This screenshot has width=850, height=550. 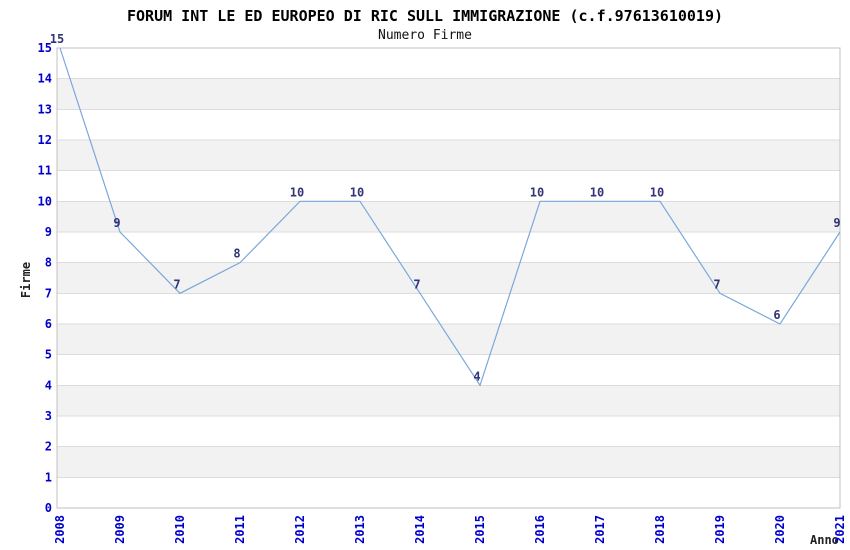 I want to click on y-tick-label: 9, so click(x=48, y=232).